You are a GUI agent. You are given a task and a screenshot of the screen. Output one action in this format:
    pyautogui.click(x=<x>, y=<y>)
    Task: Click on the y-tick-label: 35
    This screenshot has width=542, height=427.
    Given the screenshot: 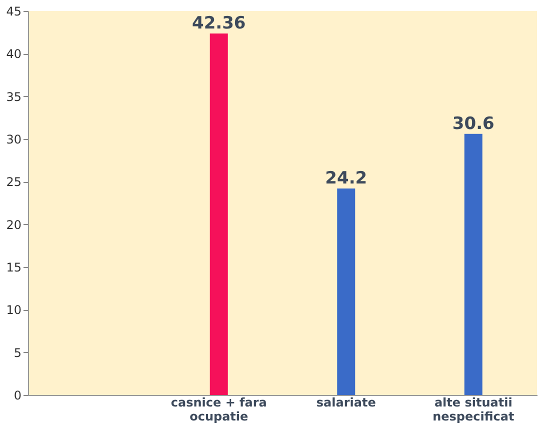 What is the action you would take?
    pyautogui.click(x=14, y=97)
    